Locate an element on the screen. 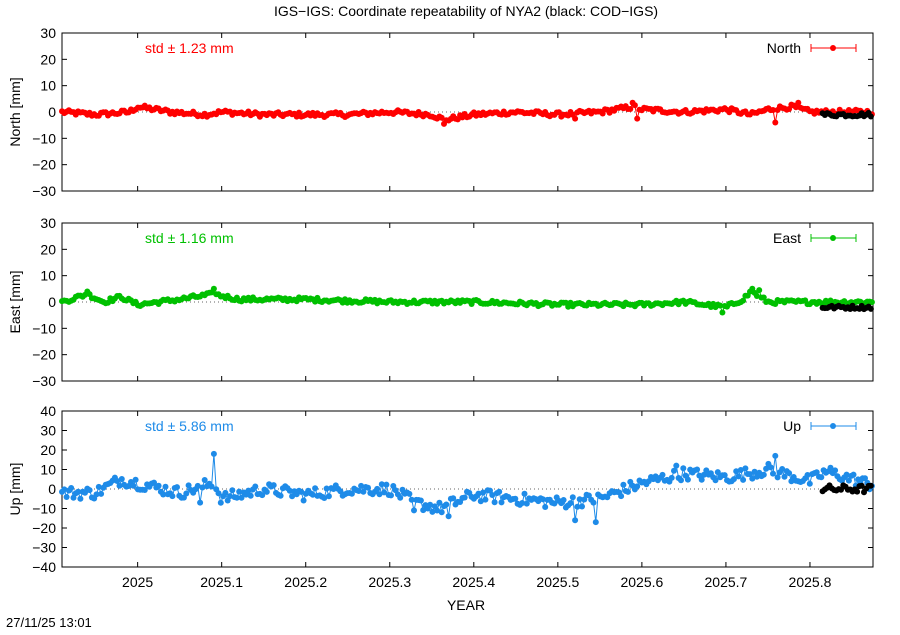  y-tick-label: 30 is located at coordinates (48, 223).